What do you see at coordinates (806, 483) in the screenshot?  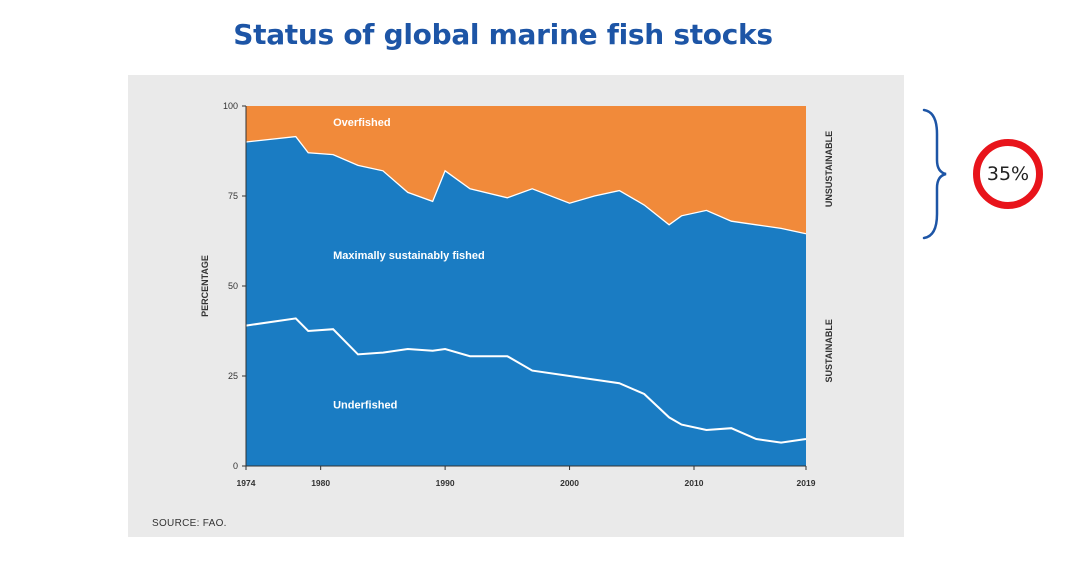 I see `x-tick-label: 2019` at bounding box center [806, 483].